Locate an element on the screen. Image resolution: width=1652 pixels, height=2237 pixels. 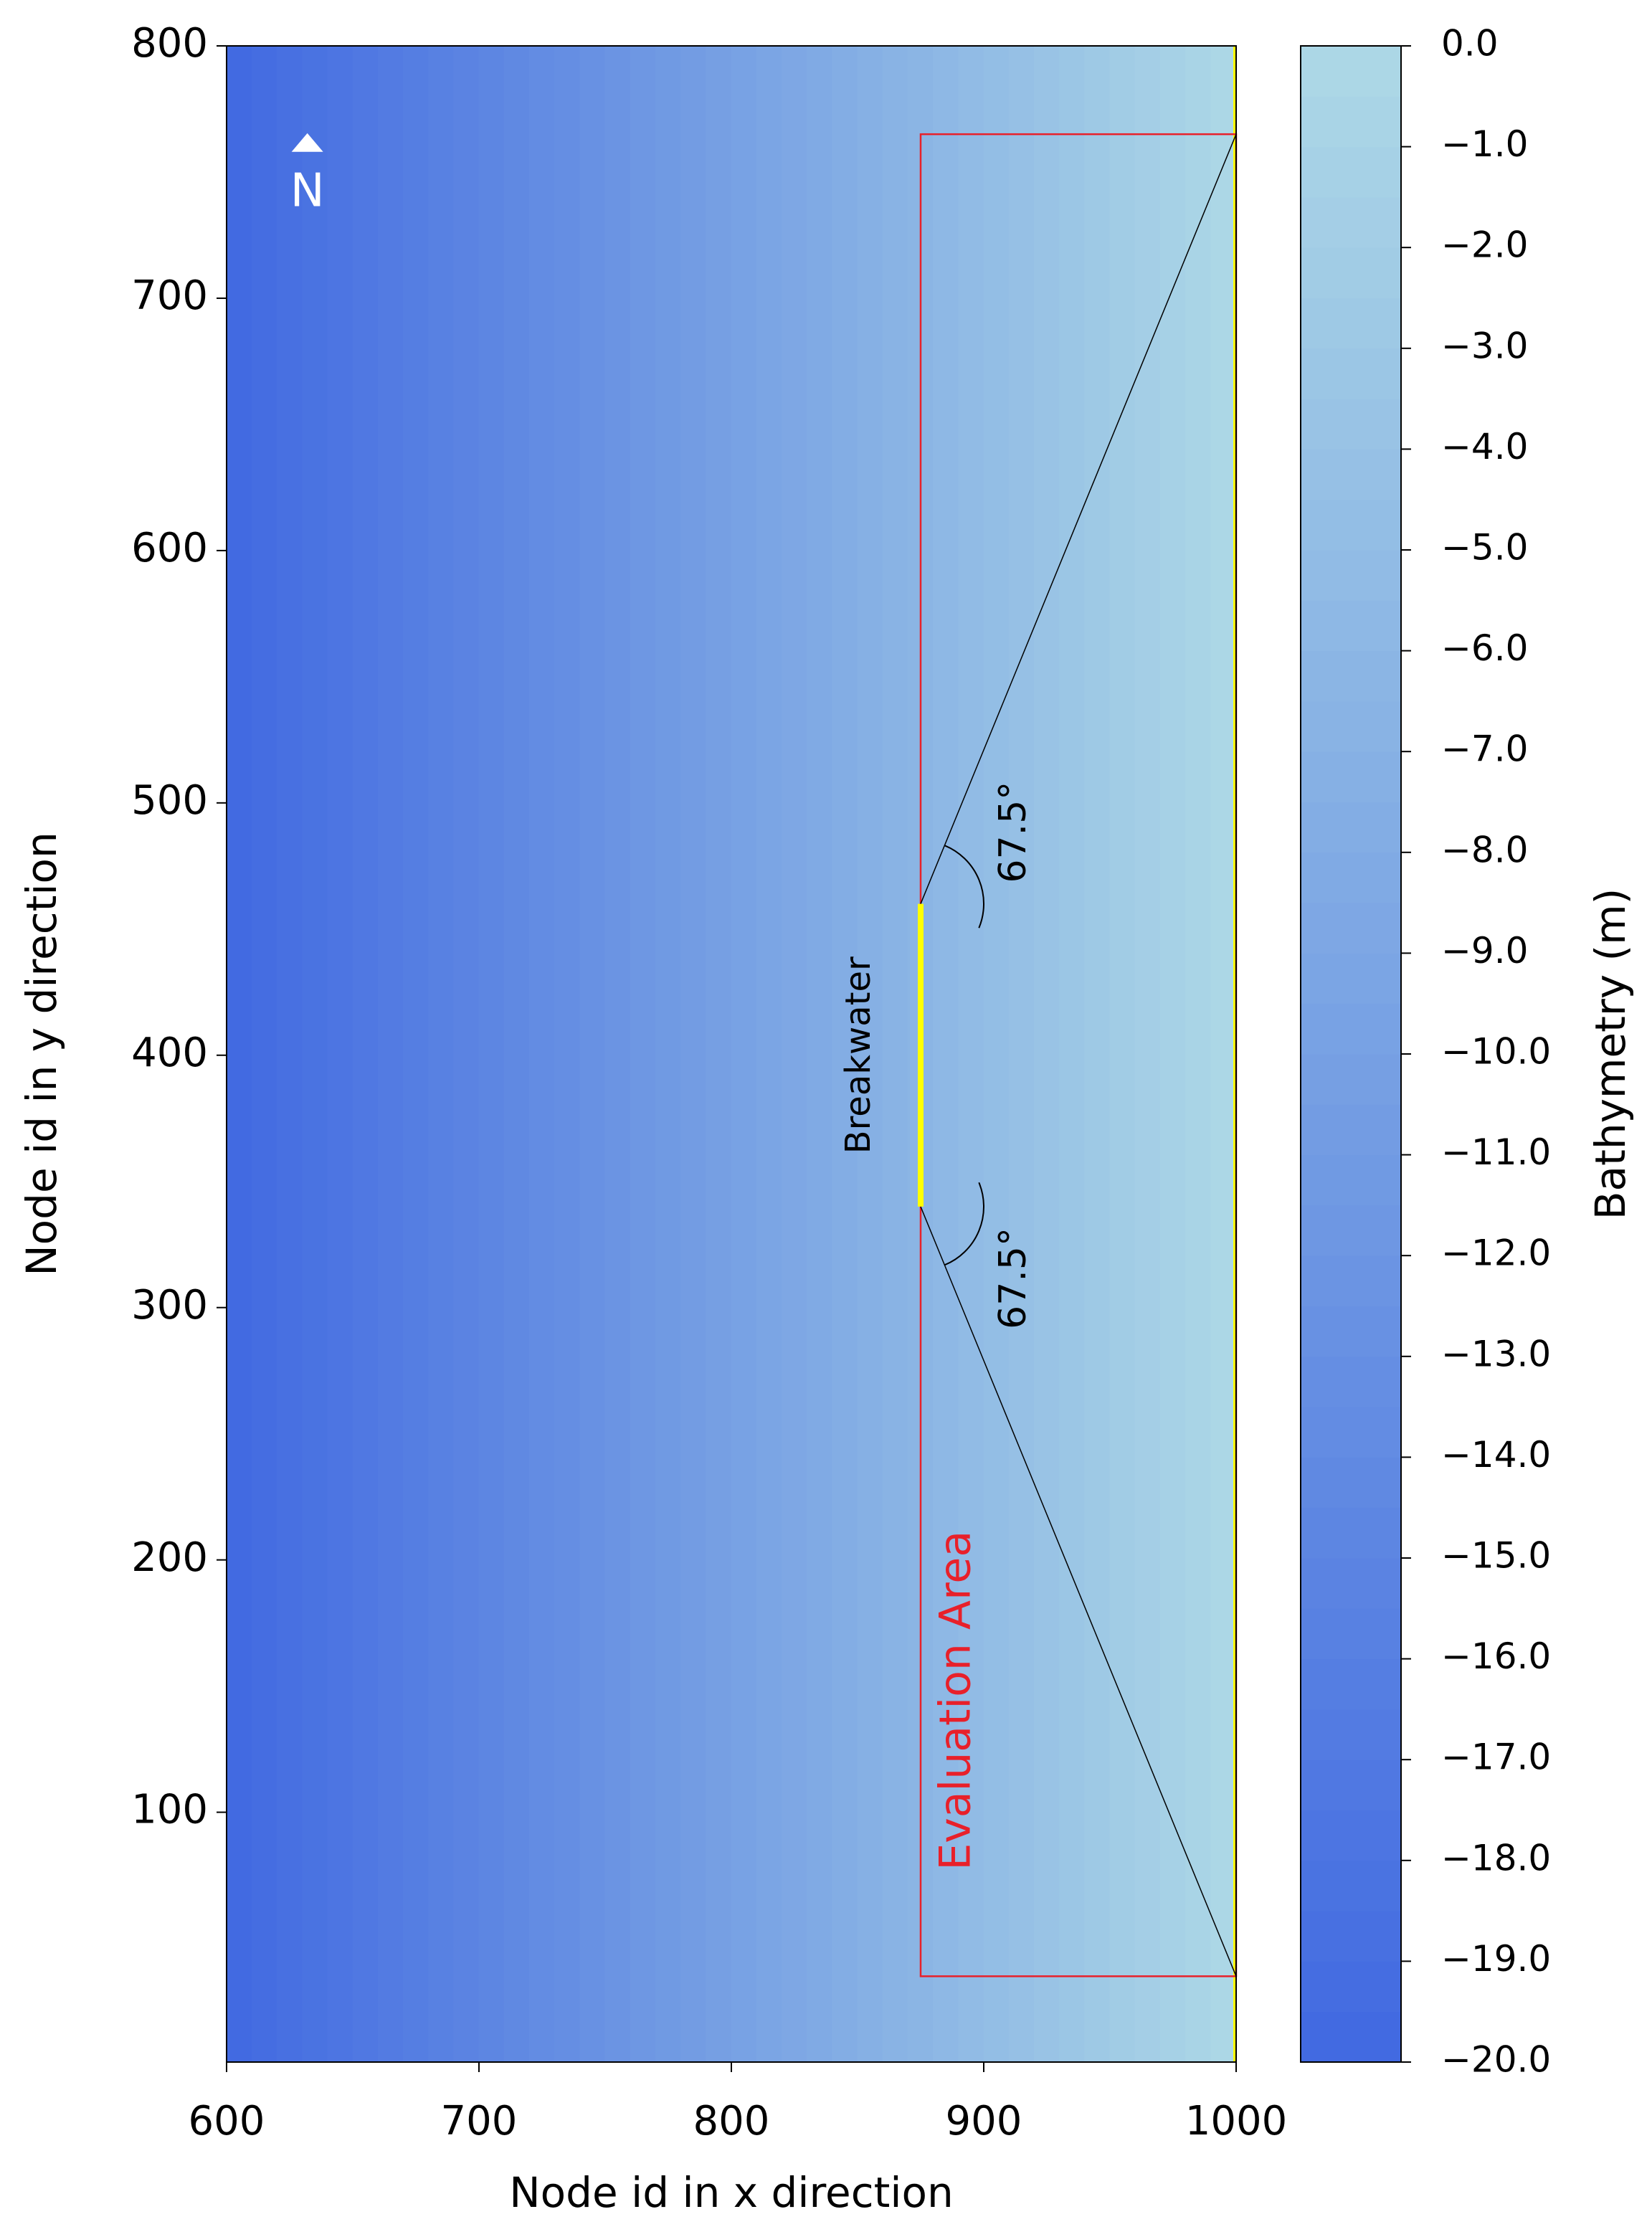
colorbar-tick-label: −12.0 is located at coordinates (1496, 1253).